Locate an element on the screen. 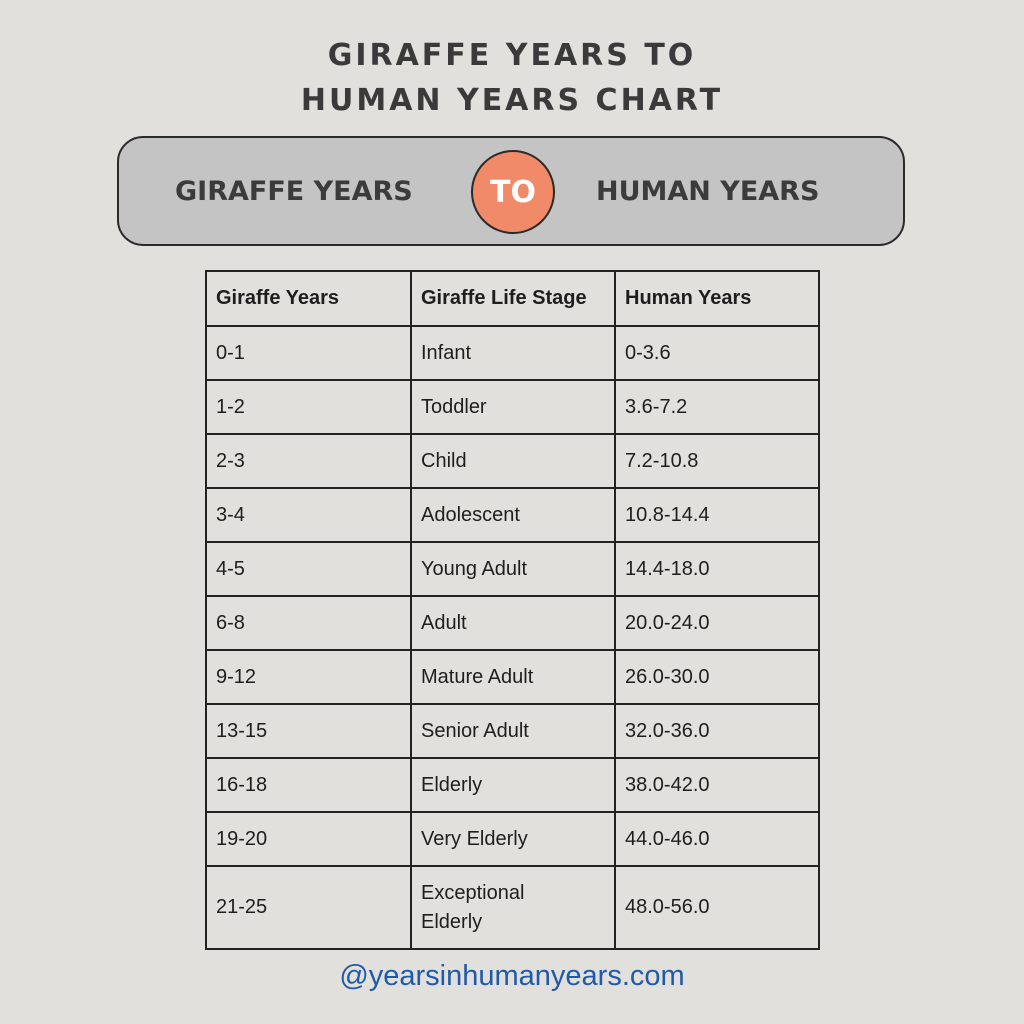 This screenshot has width=1024, height=1024. cell-life-stage: Child is located at coordinates (513, 461).